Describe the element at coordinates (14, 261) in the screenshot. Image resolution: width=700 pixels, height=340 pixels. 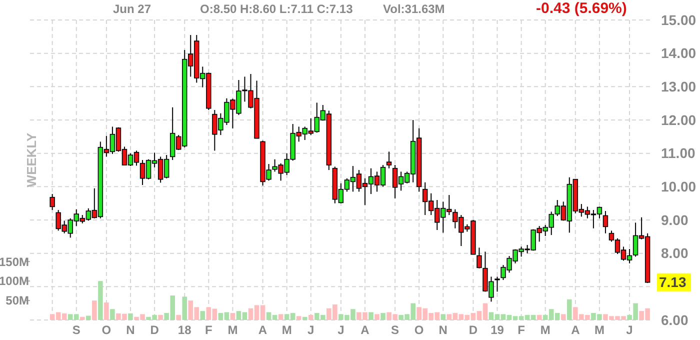
I see `y2-tick-label: 150M` at that location.